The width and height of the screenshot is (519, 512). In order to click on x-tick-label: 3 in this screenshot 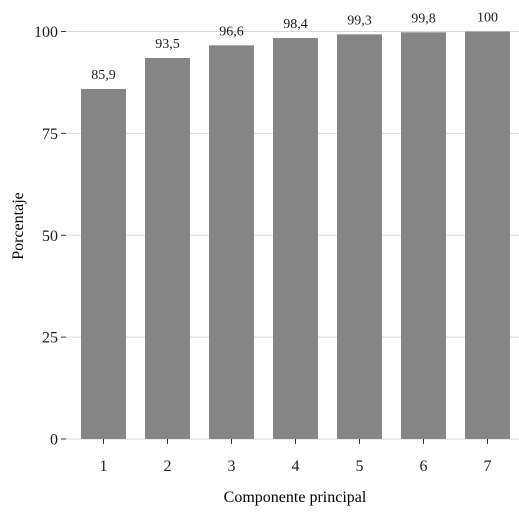, I will do `click(232, 466)`.